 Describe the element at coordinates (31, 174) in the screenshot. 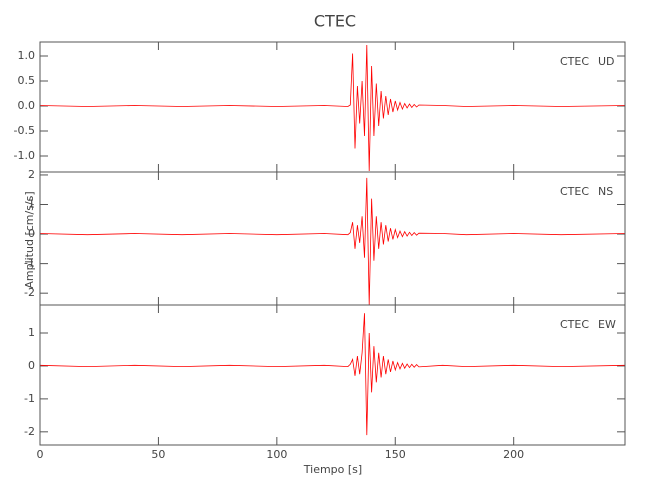

I see `y-tick-label: 2` at that location.